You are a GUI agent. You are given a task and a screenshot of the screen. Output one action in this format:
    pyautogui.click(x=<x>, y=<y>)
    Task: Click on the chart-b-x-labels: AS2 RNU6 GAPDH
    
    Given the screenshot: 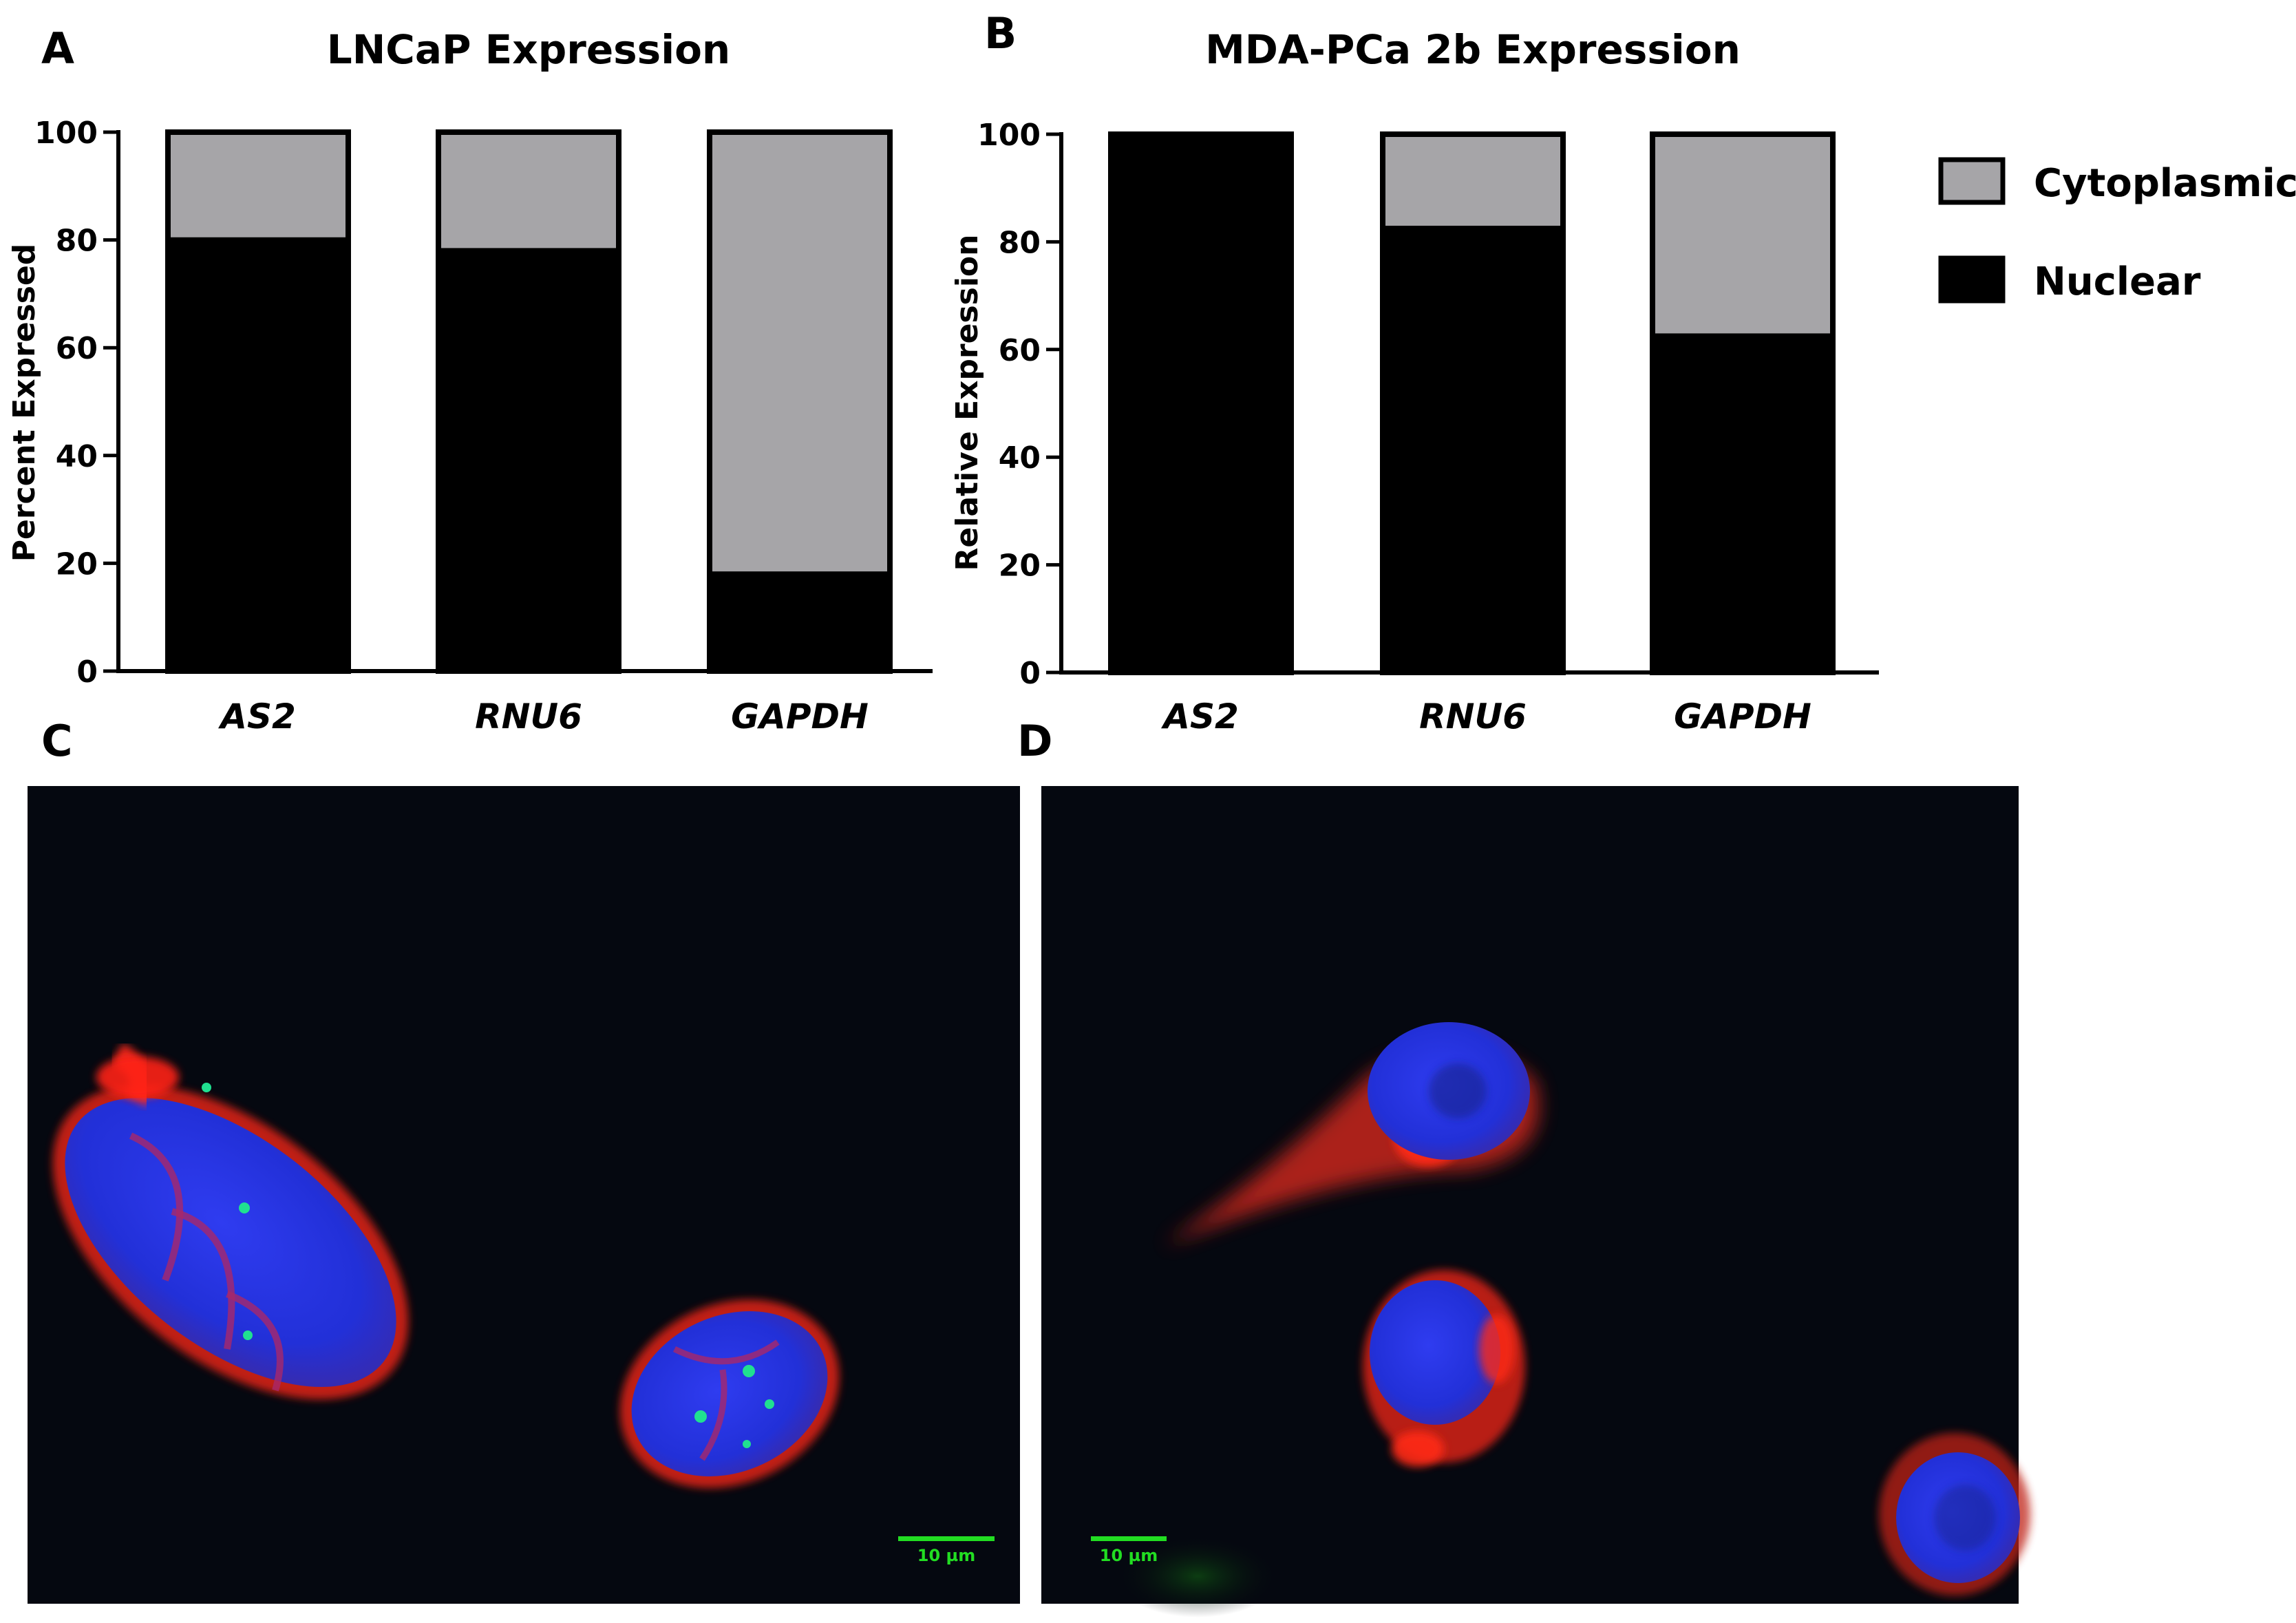 What is the action you would take?
    pyautogui.click(x=1485, y=716)
    